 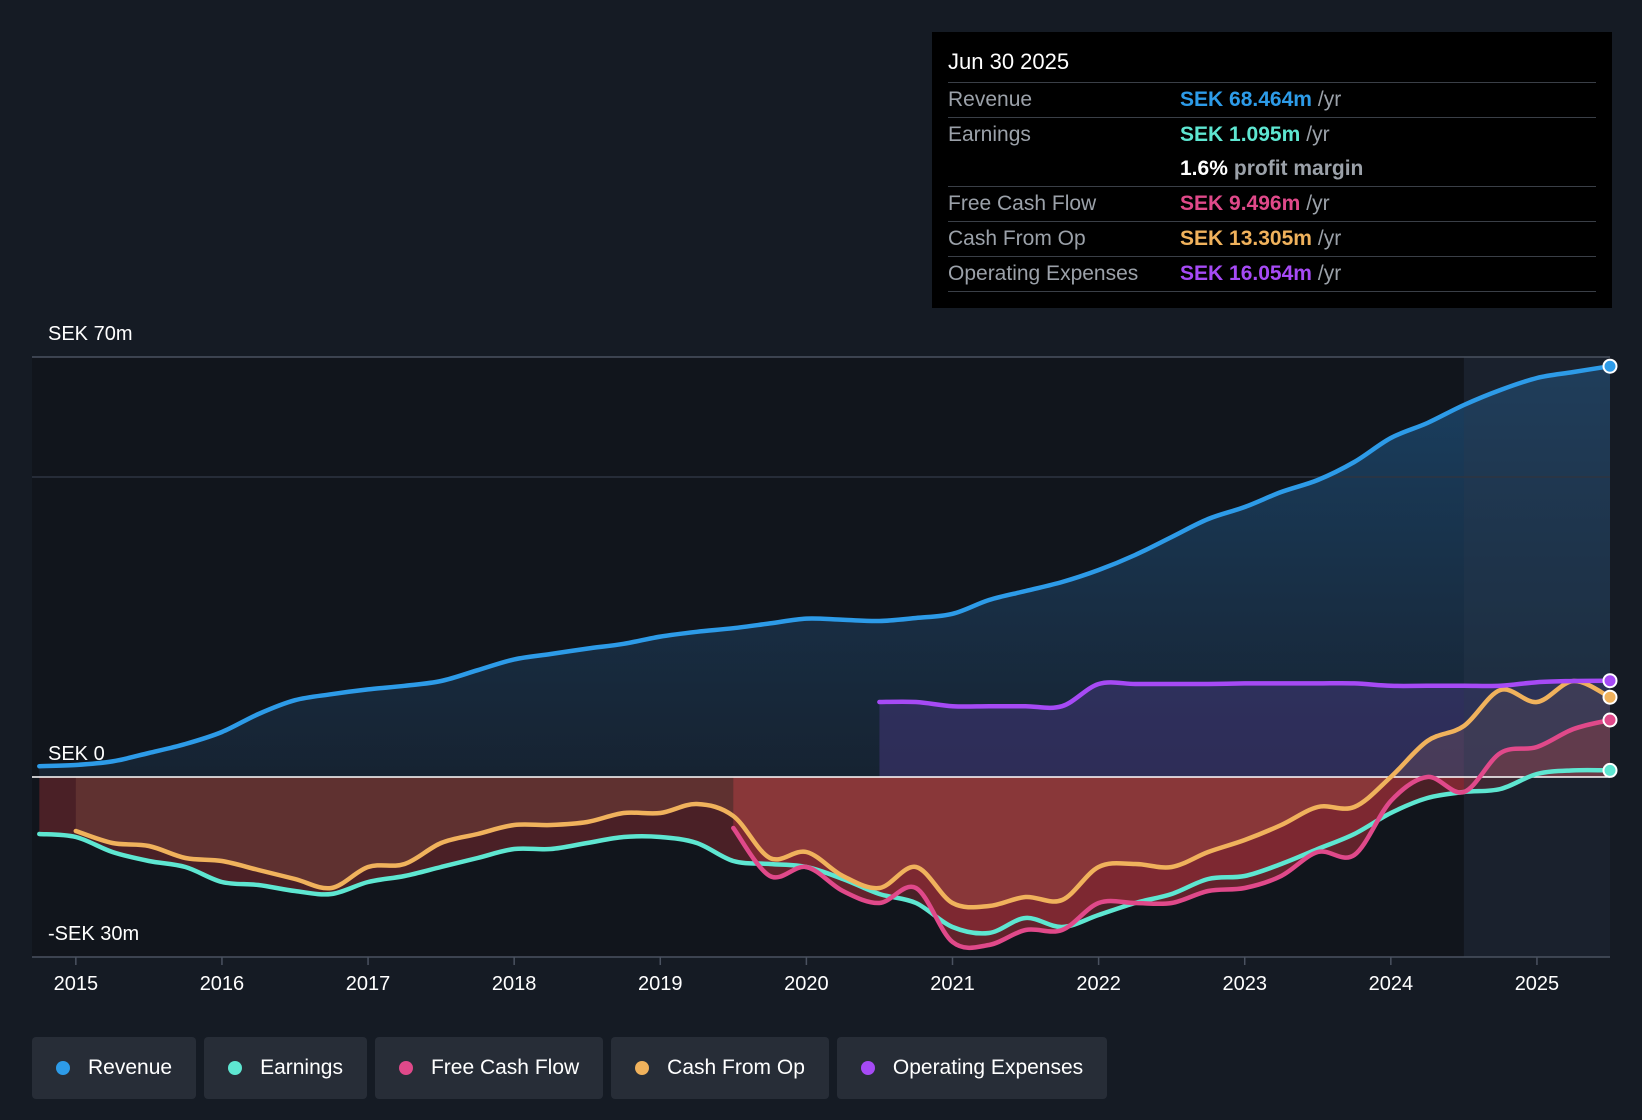 What do you see at coordinates (1244, 728) in the screenshot?
I see `operating-expenses-area` at bounding box center [1244, 728].